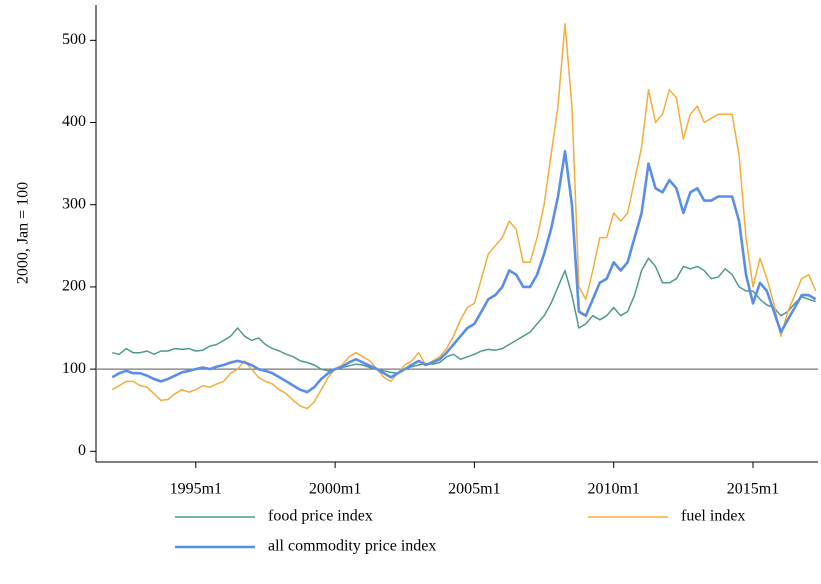 The image size is (821, 584). Describe the element at coordinates (352, 546) in the screenshot. I see `legend-label: all commodity price index` at that location.